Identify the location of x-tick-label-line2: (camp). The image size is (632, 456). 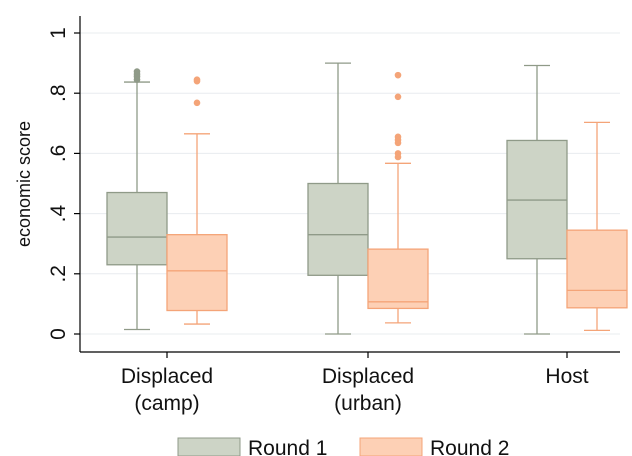
(166, 403).